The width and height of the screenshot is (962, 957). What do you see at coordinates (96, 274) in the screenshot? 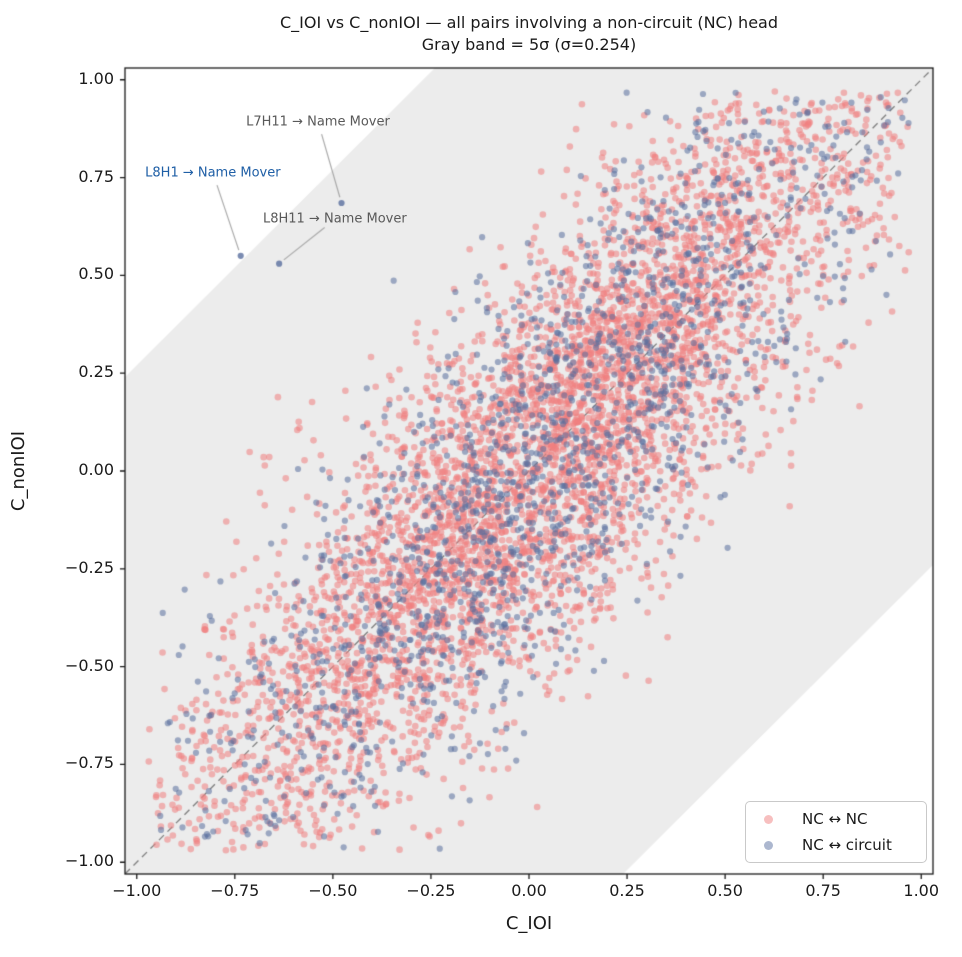
I see `y-tick-label: 0.50` at bounding box center [96, 274].